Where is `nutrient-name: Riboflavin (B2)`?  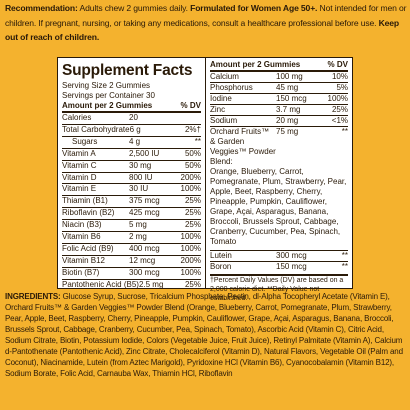 nutrient-name: Riboflavin (B2) is located at coordinates (88, 213).